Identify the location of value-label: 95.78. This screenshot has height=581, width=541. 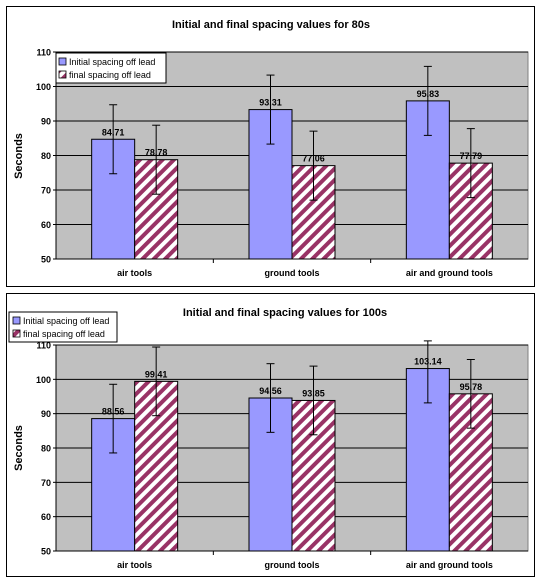
(471, 387).